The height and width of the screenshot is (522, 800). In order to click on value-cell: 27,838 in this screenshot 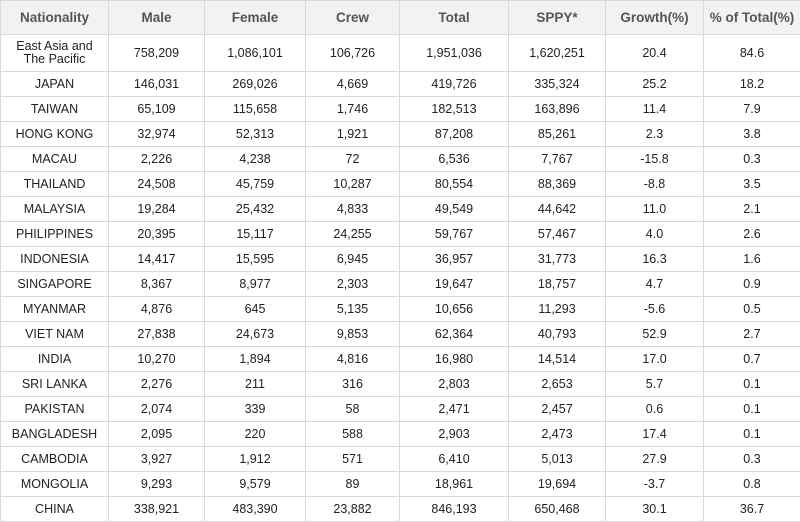, I will do `click(157, 334)`.